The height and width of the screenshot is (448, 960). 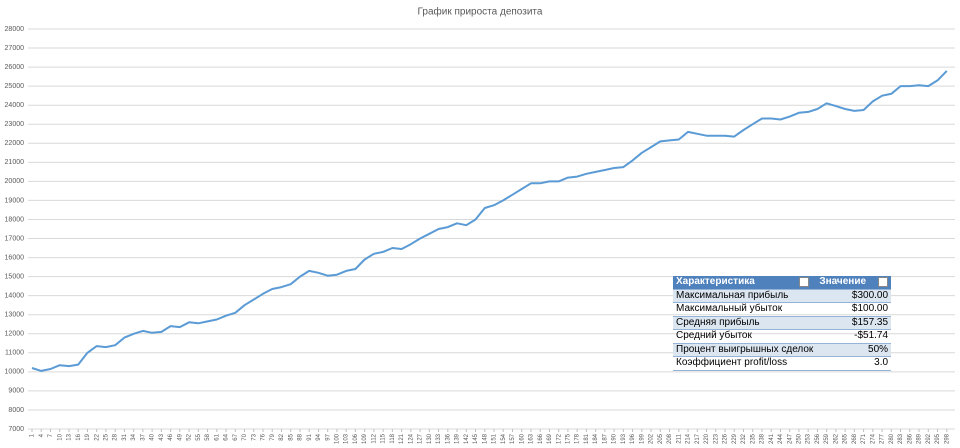 What do you see at coordinates (689, 438) in the screenshot?
I see `x-tick-label: 214` at bounding box center [689, 438].